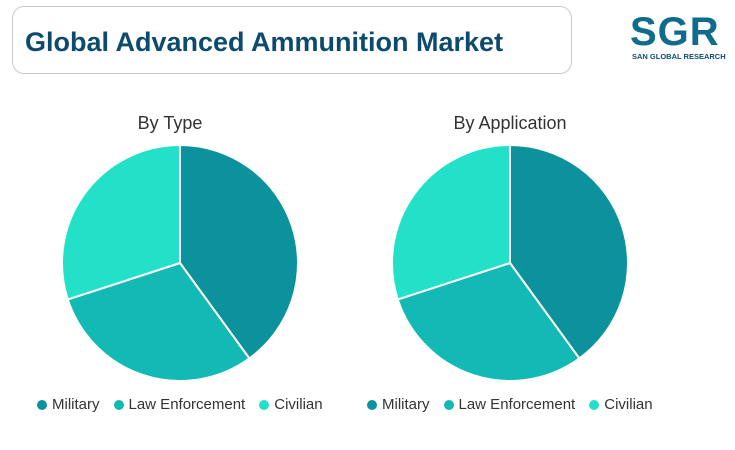 This screenshot has height=450, width=735. What do you see at coordinates (264, 42) in the screenshot?
I see `page-title: Global Advanced Ammunition Market` at bounding box center [264, 42].